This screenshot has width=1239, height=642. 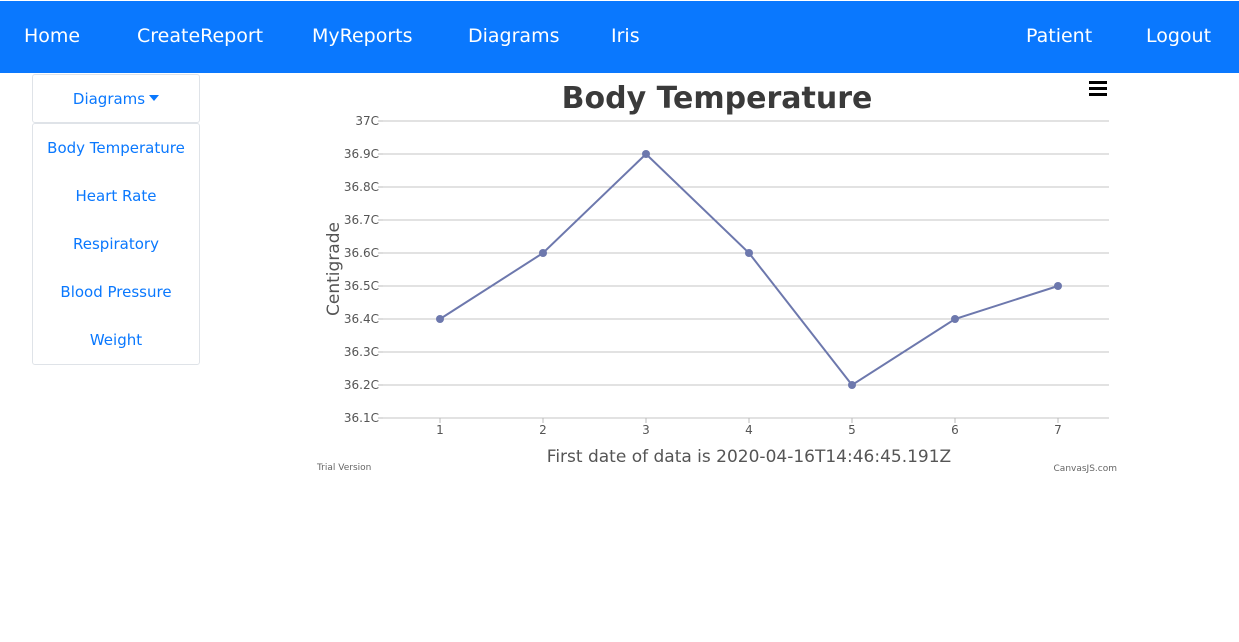 I want to click on x-tick-label: 4, so click(x=749, y=430).